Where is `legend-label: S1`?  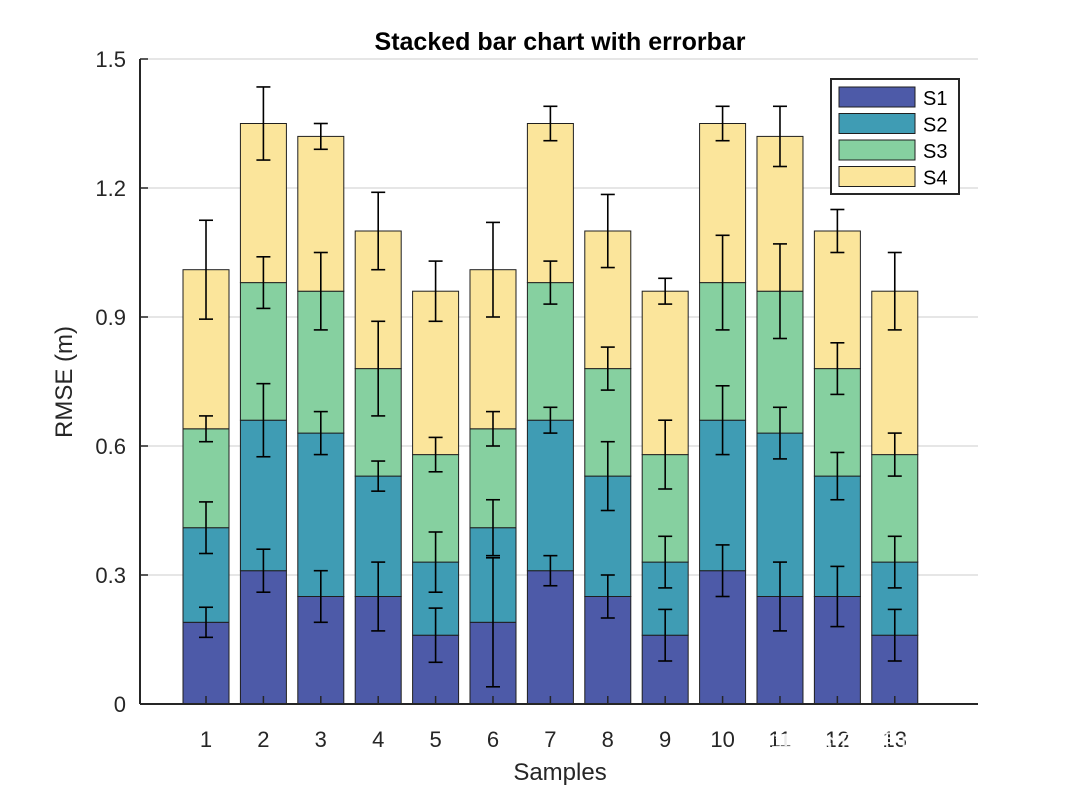
legend-label: S1 is located at coordinates (935, 99).